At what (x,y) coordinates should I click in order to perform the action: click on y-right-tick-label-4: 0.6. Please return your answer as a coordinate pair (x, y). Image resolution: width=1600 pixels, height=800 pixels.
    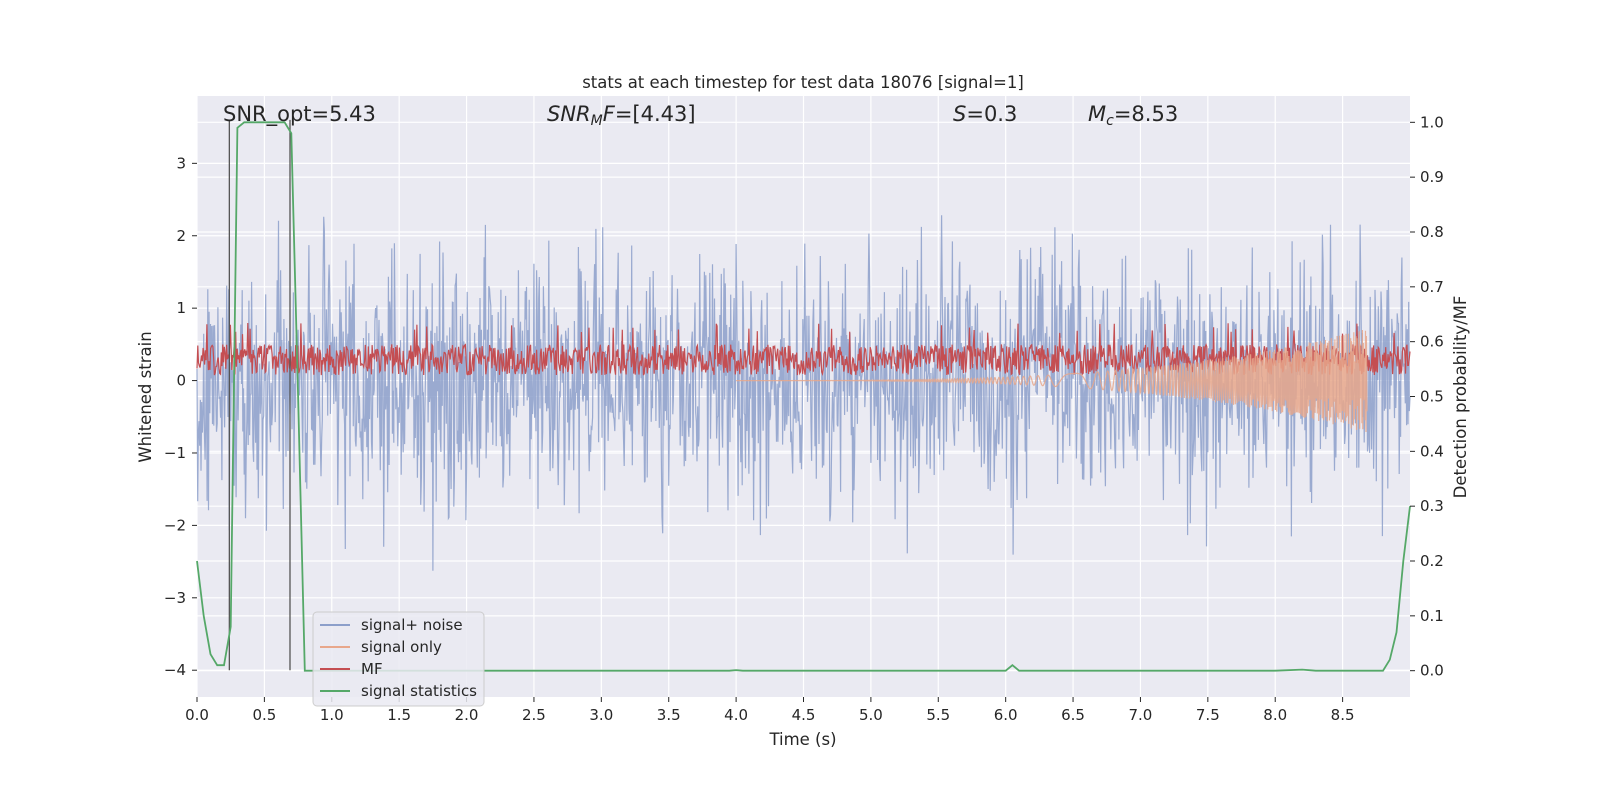
    Looking at the image, I should click on (1432, 342).